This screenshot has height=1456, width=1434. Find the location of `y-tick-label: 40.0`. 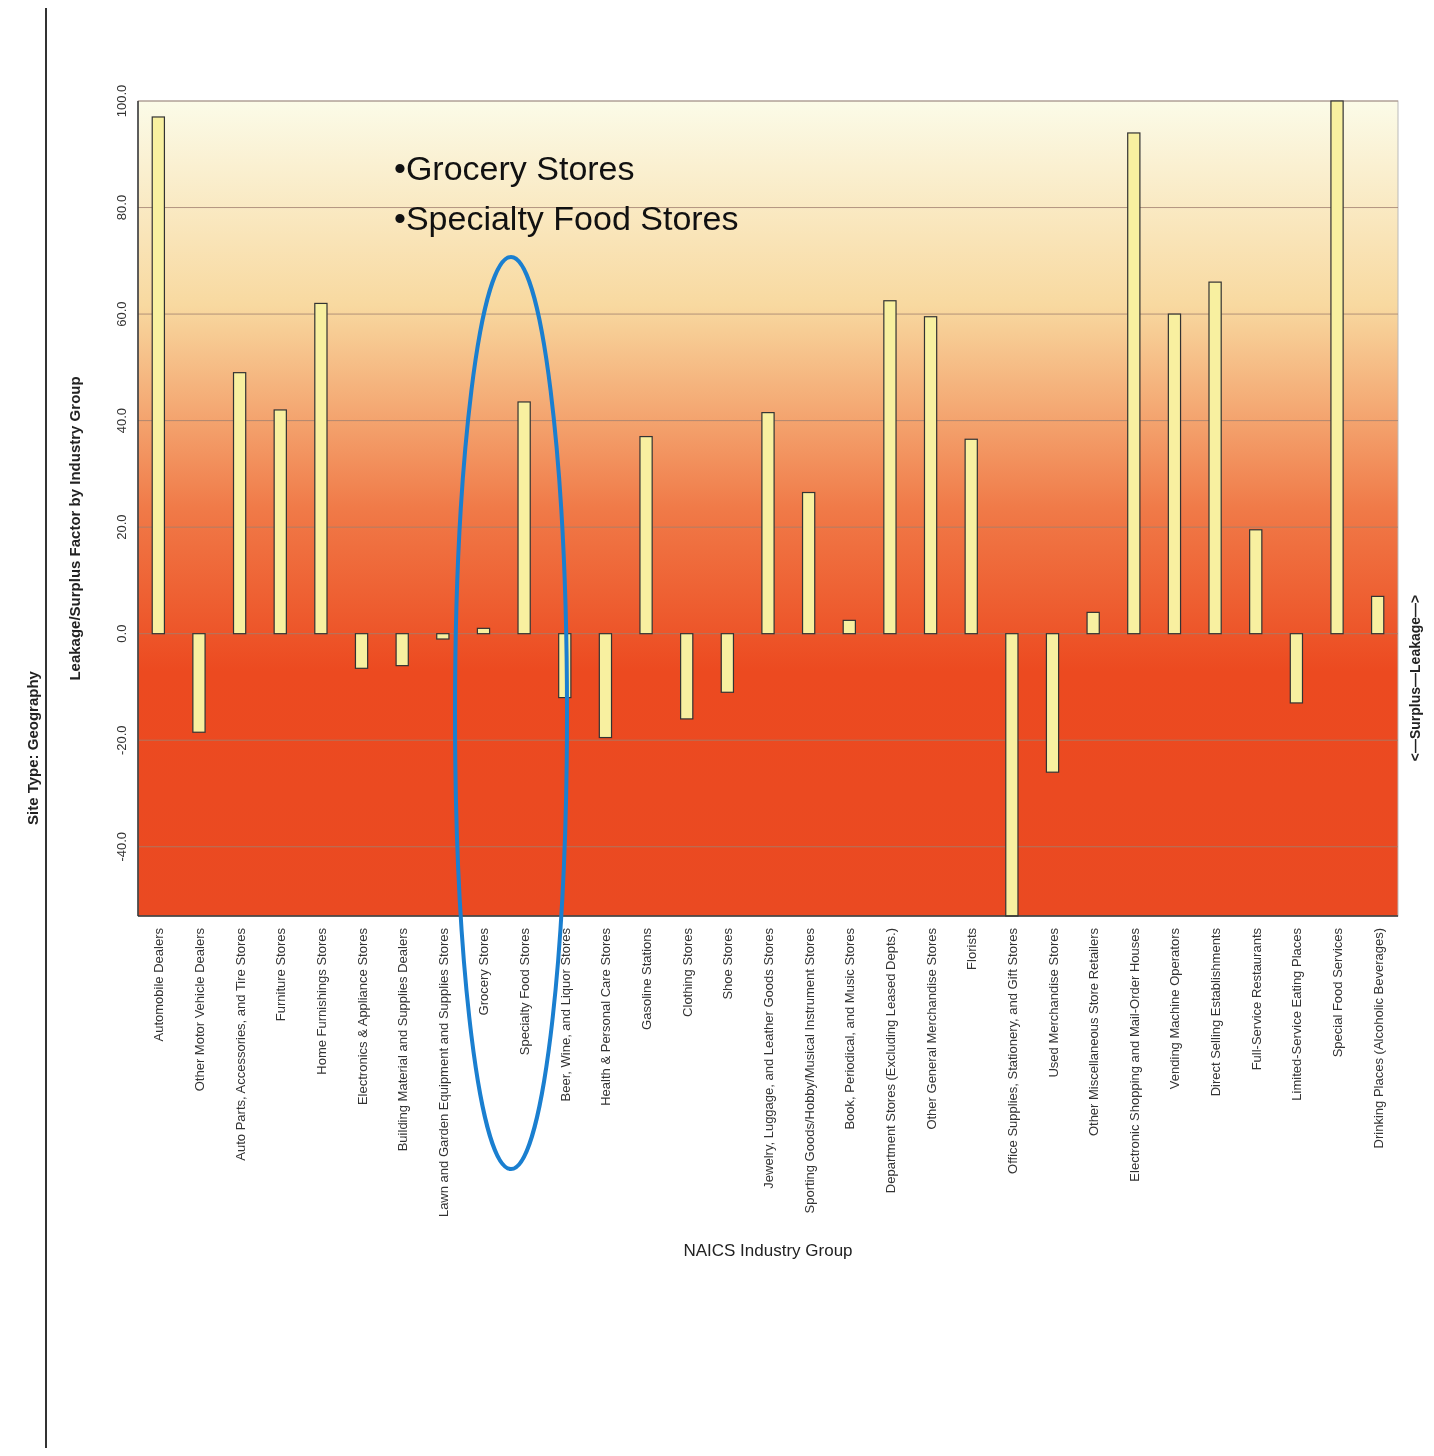

y-tick-label: 40.0 is located at coordinates (121, 420).